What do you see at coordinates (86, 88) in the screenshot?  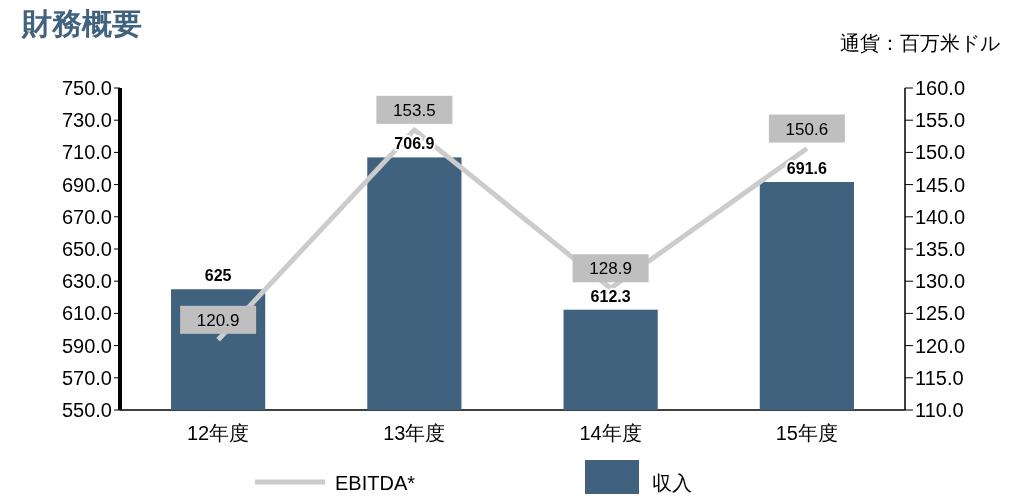 I see `y-tick-label: 750.0` at bounding box center [86, 88].